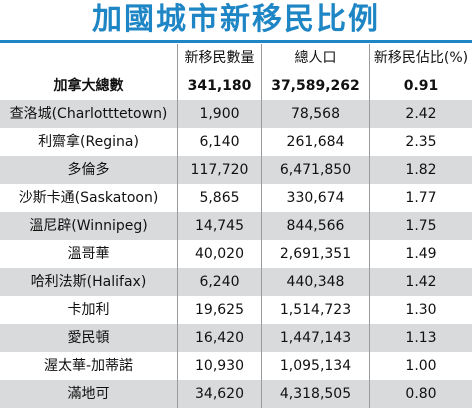  What do you see at coordinates (421, 198) in the screenshot?
I see `share-cell: 1.77` at bounding box center [421, 198].